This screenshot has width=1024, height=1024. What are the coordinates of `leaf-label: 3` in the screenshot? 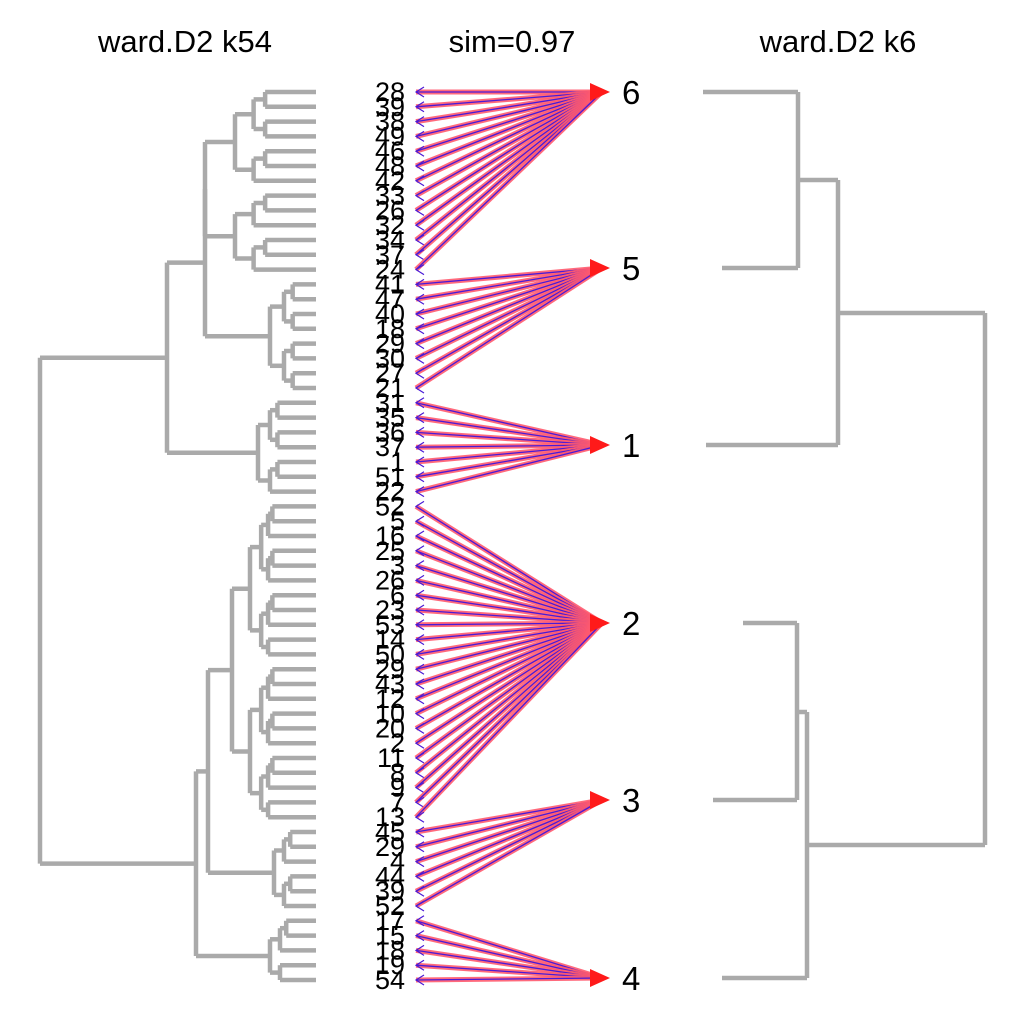 It's located at (397, 566).